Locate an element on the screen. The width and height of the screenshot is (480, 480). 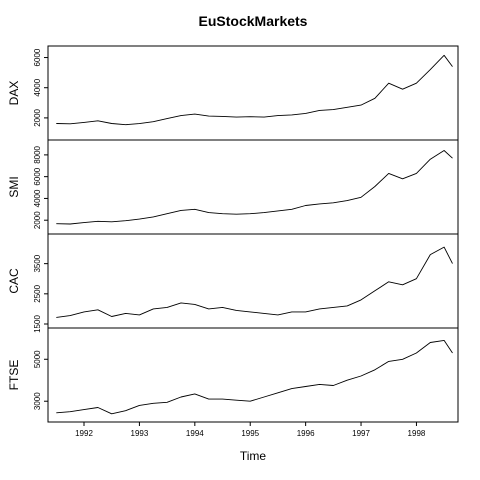
x-tick-label: 1993 is located at coordinates (140, 433).